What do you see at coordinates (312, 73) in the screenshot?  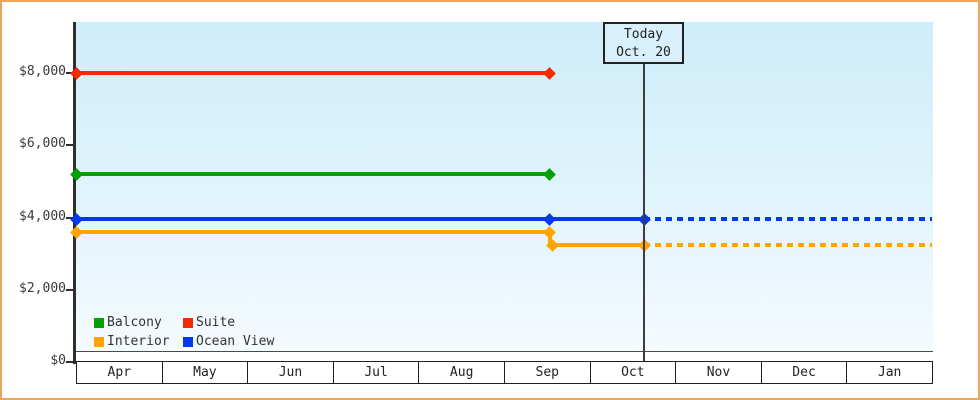 I see `series-line-suite` at bounding box center [312, 73].